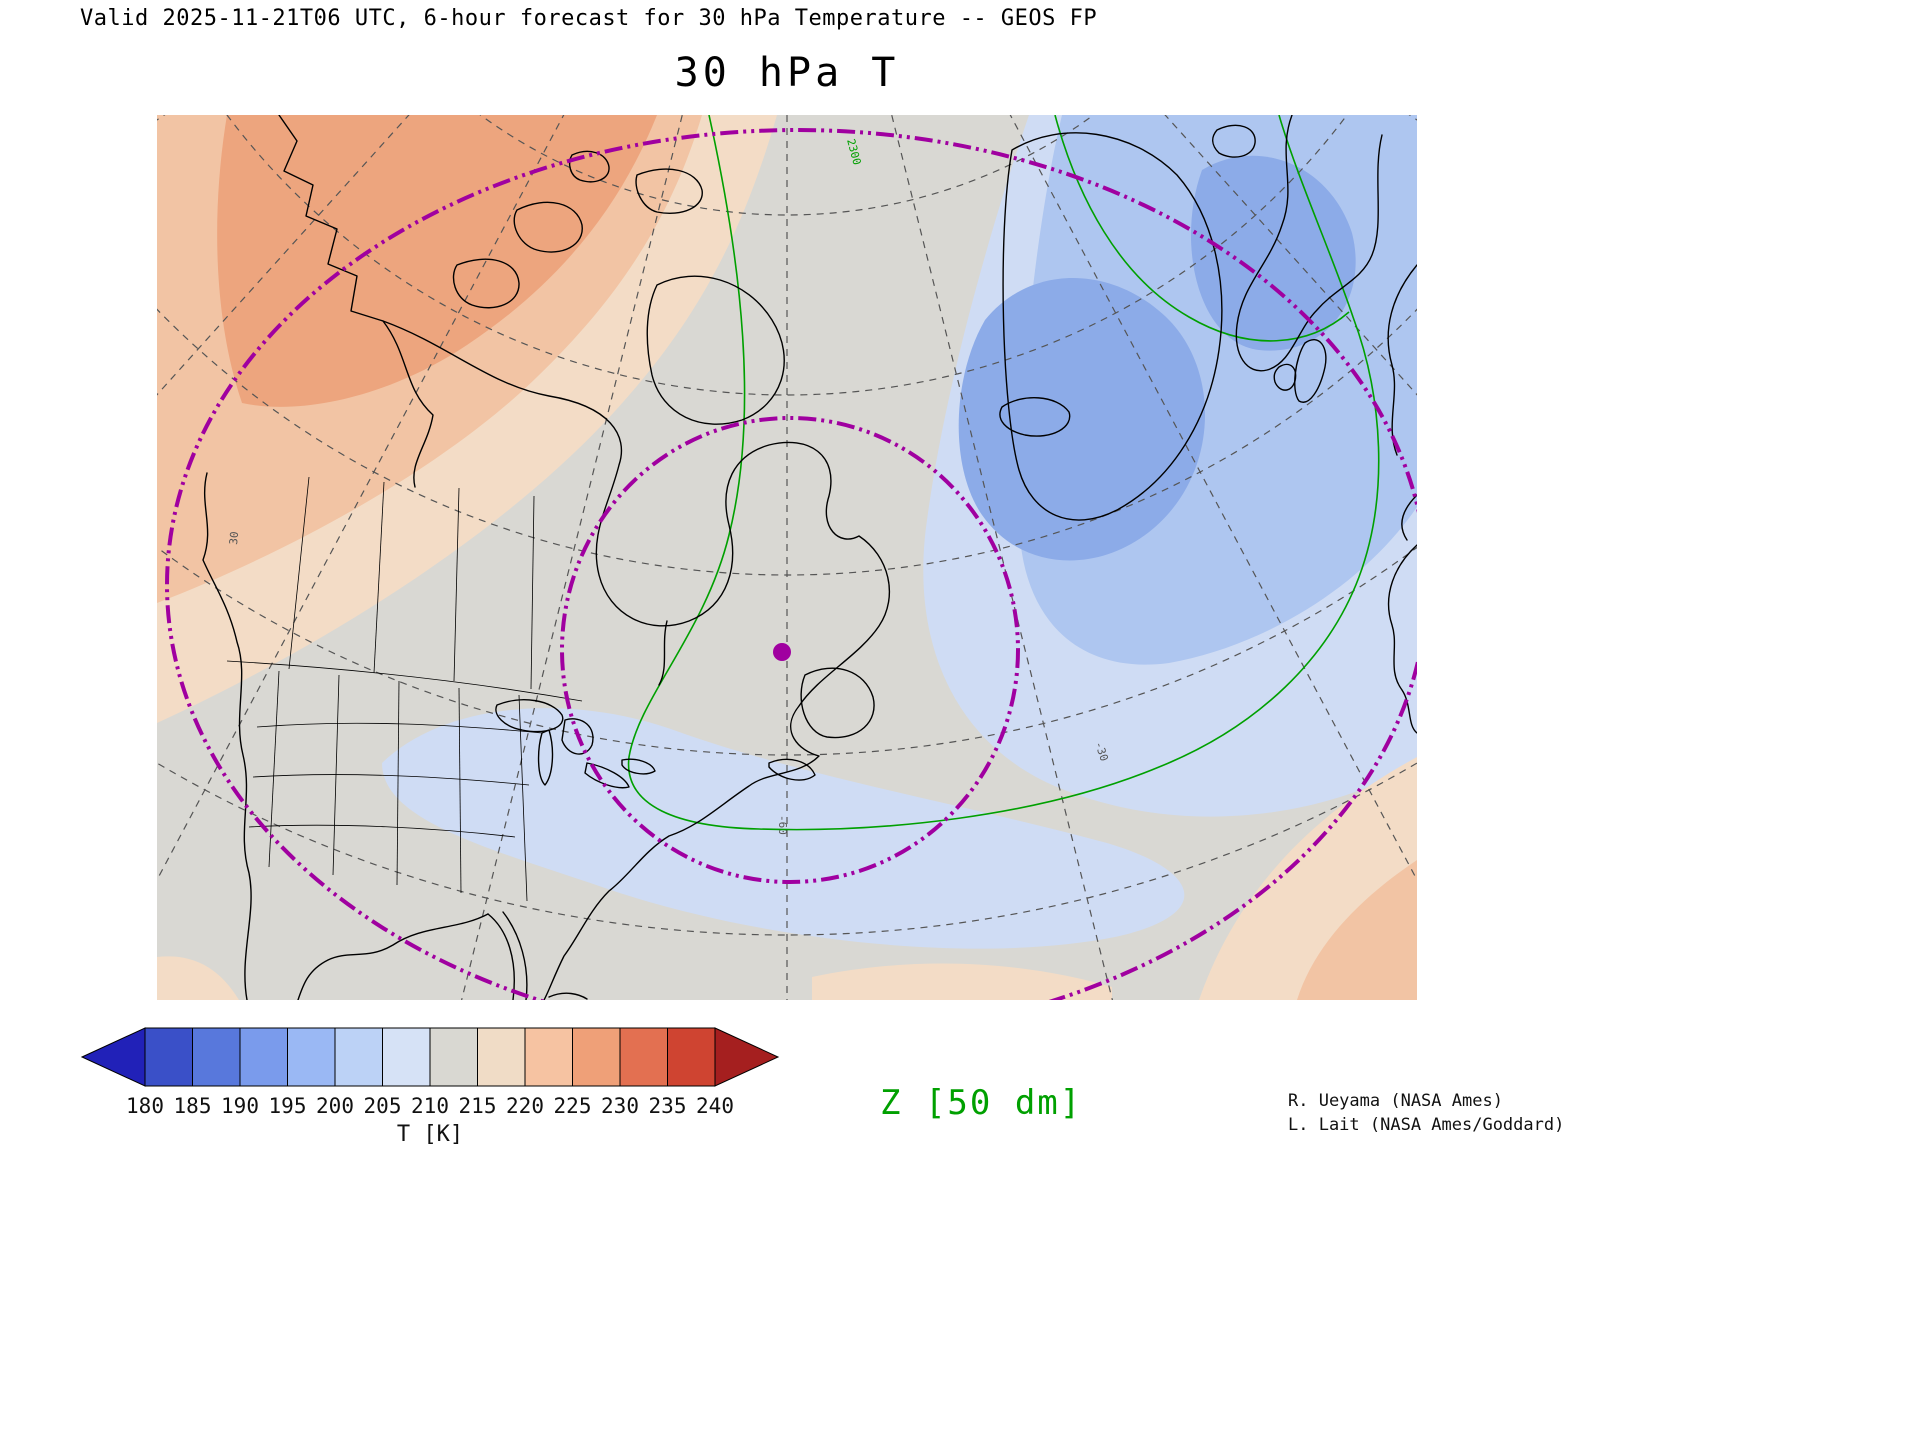 This screenshot has width=1920, height=1440. Describe the element at coordinates (782, 825) in the screenshot. I see `grid-label: -60` at that location.